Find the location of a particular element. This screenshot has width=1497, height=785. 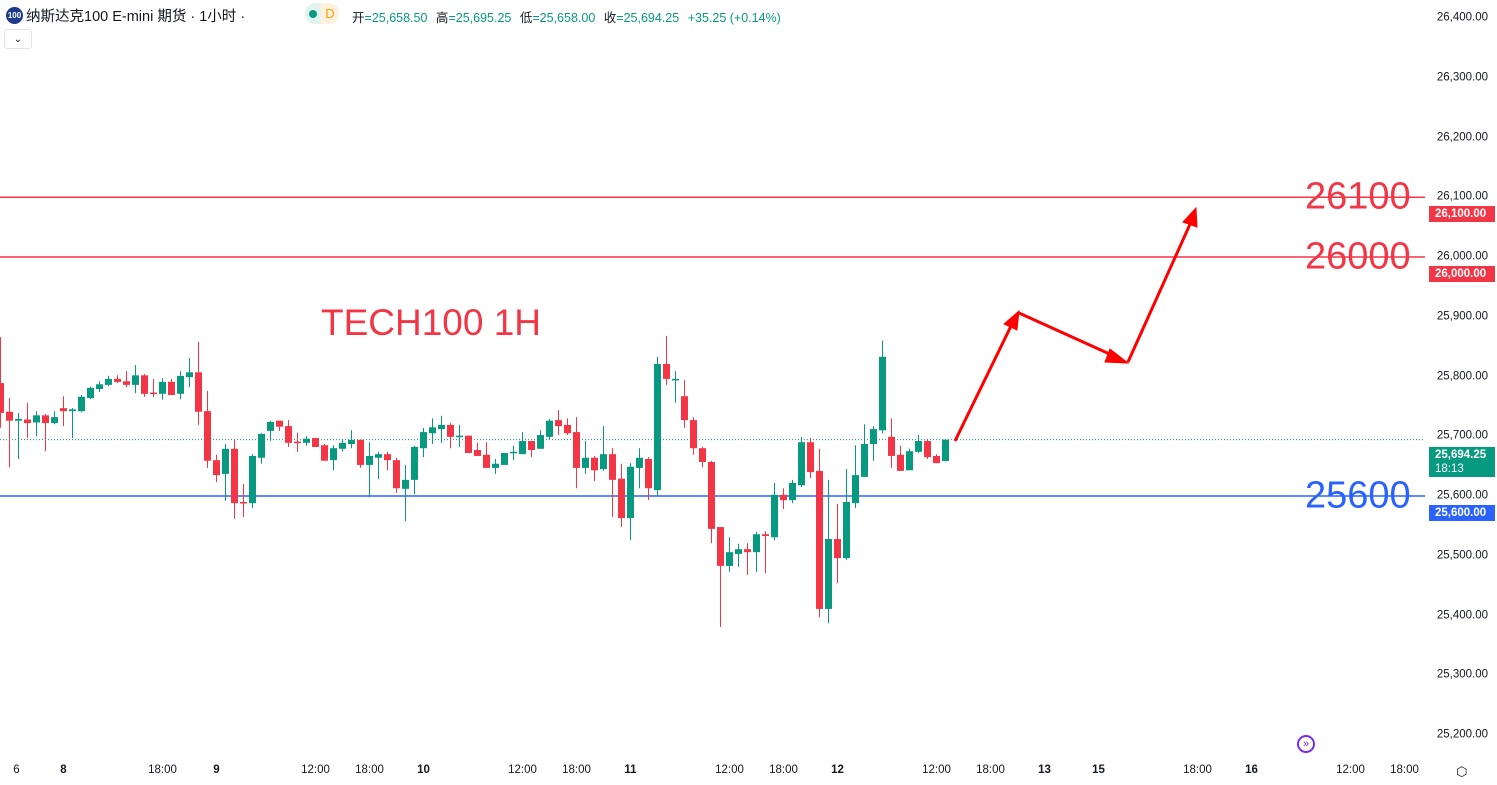

data-badge: D is located at coordinates (330, 13).